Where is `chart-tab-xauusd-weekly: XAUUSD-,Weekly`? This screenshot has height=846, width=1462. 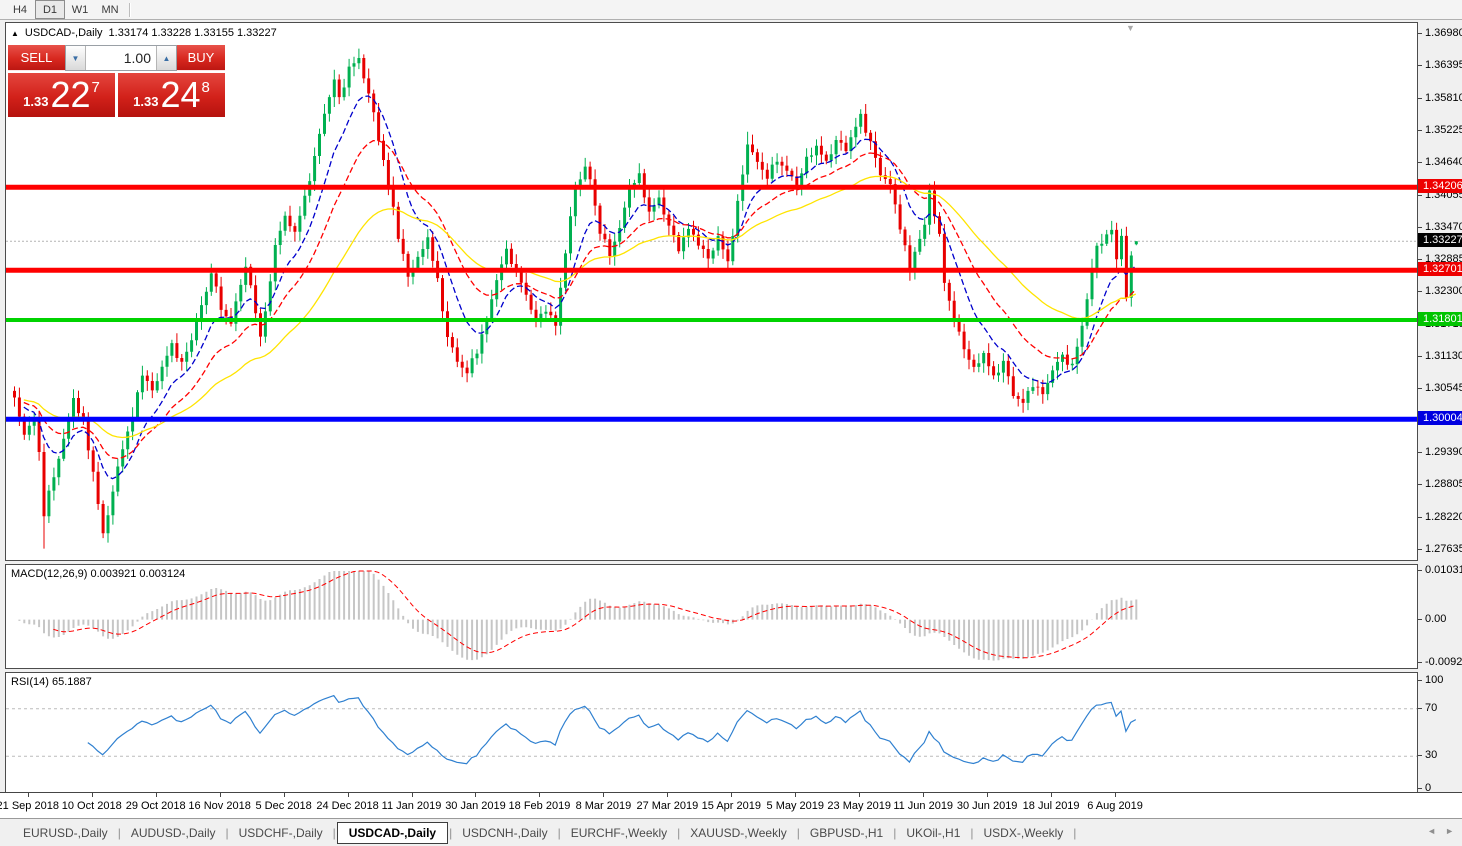 chart-tab-xauusd-weekly: XAUUSD-,Weekly is located at coordinates (738, 832).